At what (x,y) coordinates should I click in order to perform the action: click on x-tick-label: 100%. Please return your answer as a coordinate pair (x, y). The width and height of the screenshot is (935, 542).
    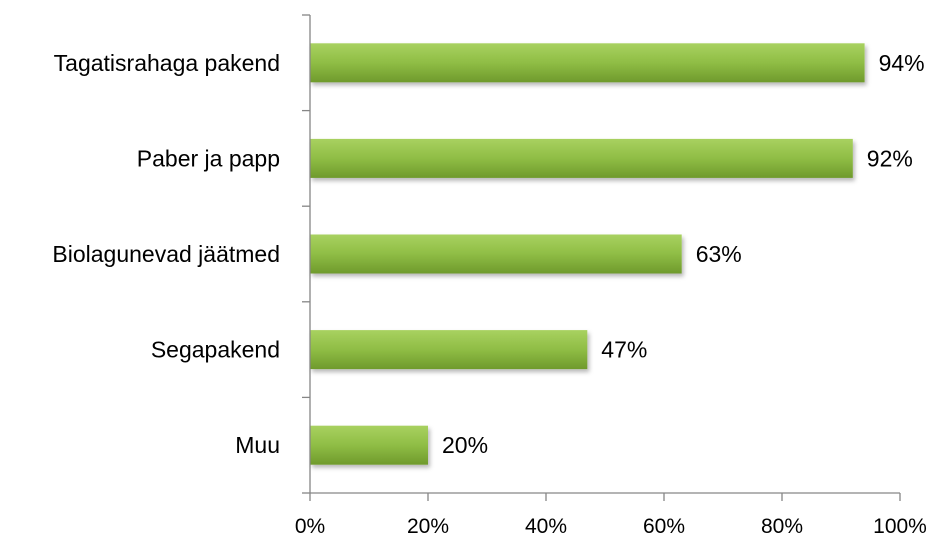
    Looking at the image, I should click on (900, 526).